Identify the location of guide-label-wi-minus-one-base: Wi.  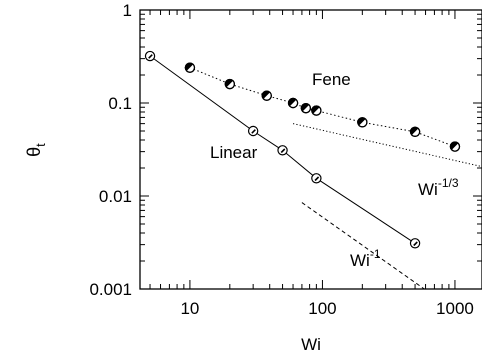
(360, 260).